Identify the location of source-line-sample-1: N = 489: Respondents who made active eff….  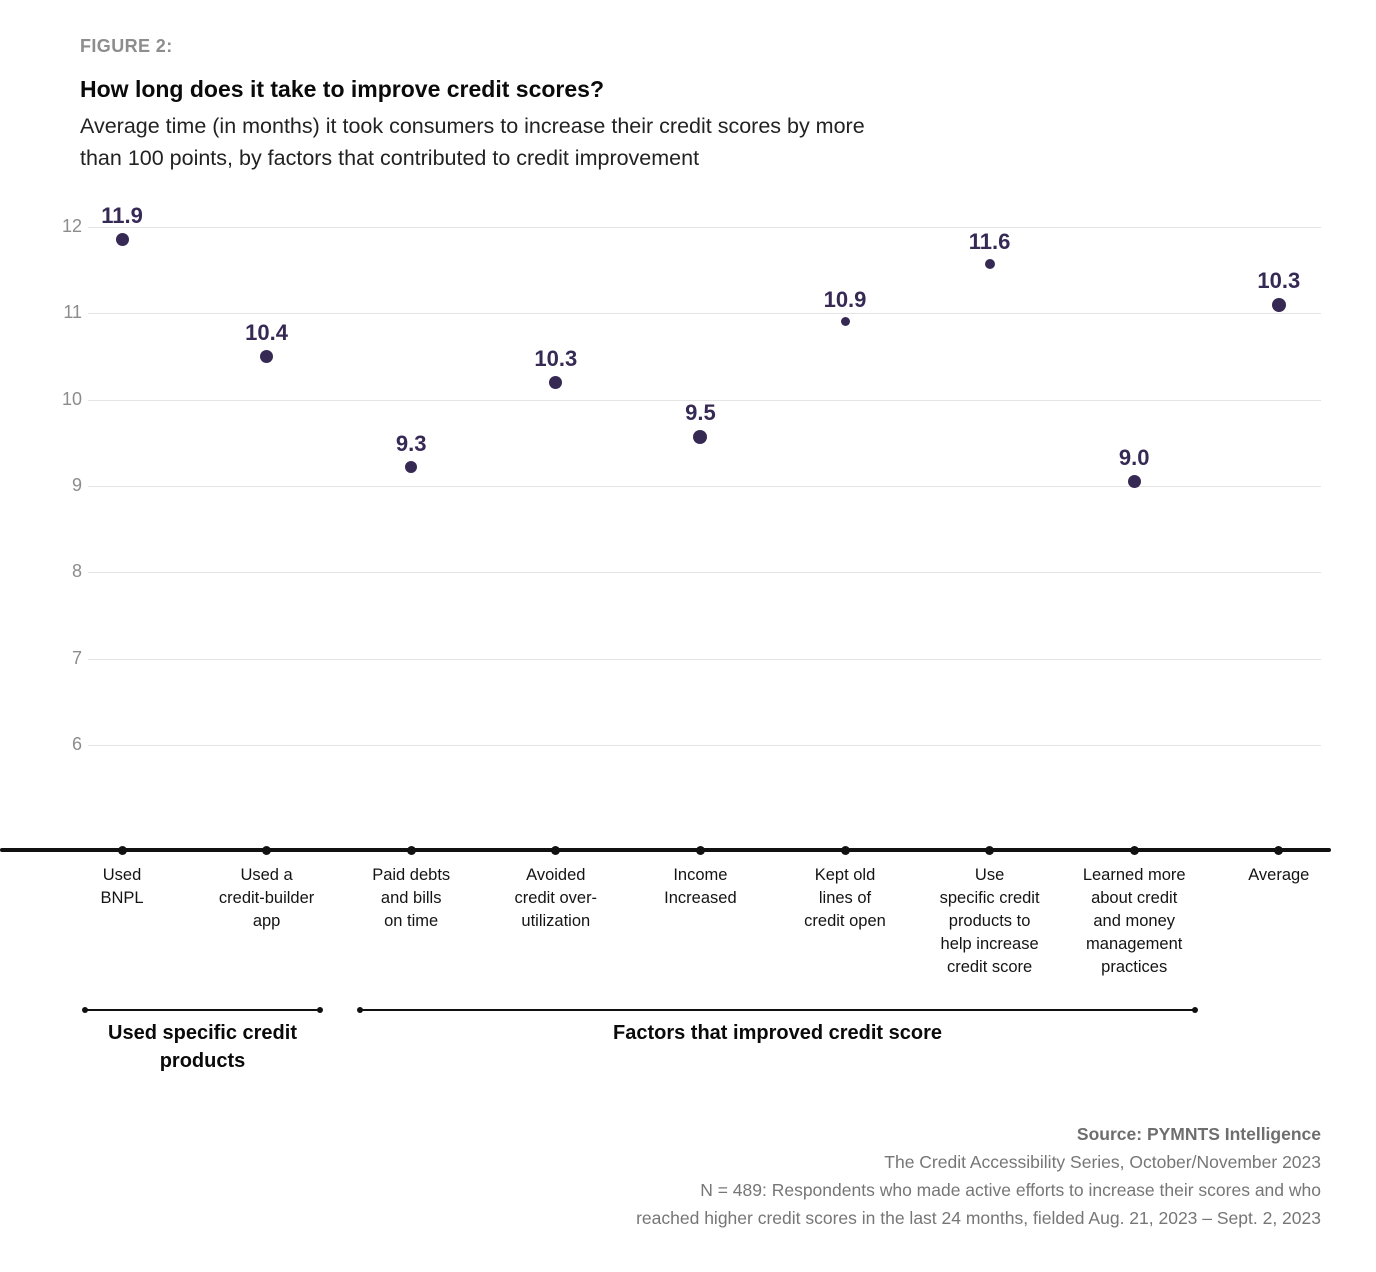
(1010, 1190).